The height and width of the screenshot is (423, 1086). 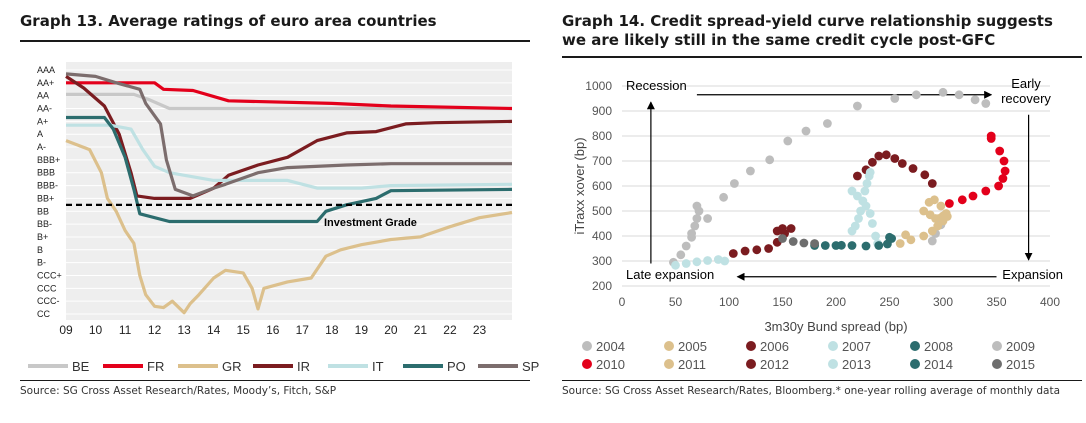 I want to click on x-tick-label: 19, so click(x=362, y=330).